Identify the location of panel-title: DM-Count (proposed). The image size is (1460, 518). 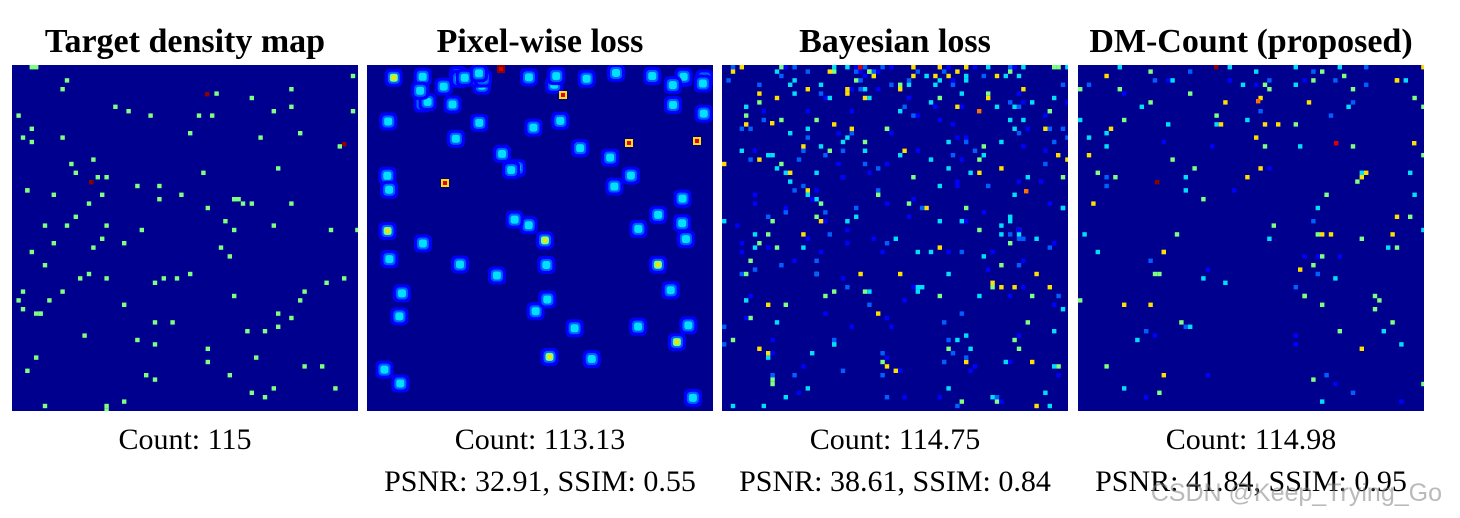
(1251, 41).